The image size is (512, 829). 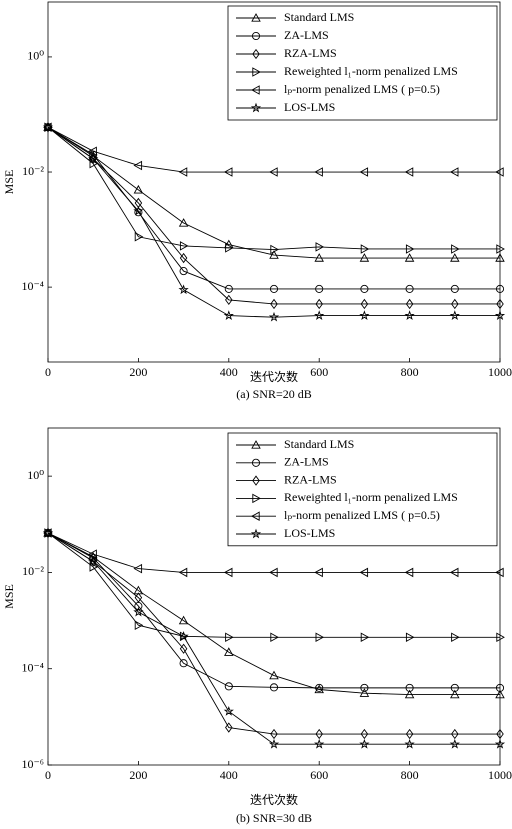 I want to click on legend-label: Standard LMS, so click(x=319, y=444).